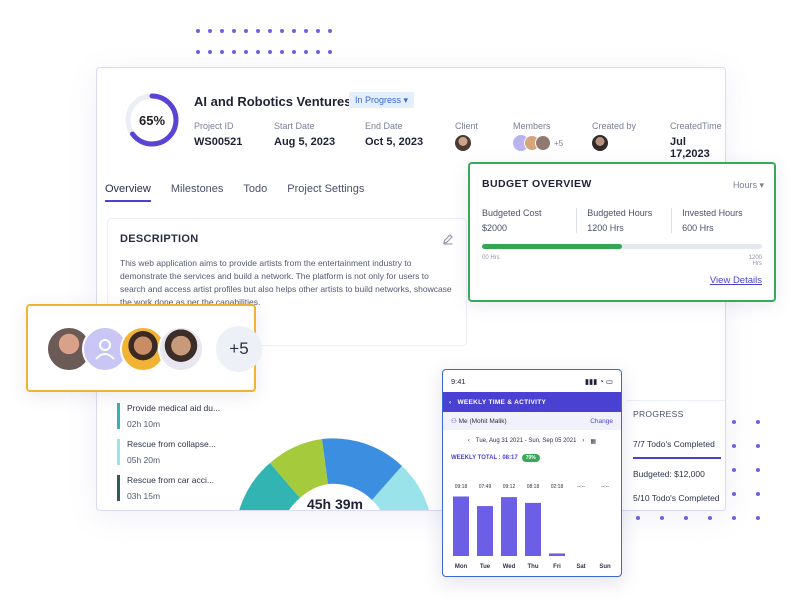 The height and width of the screenshot is (600, 800). Describe the element at coordinates (533, 487) in the screenshot. I see `bar-value-label: 08:18` at that location.